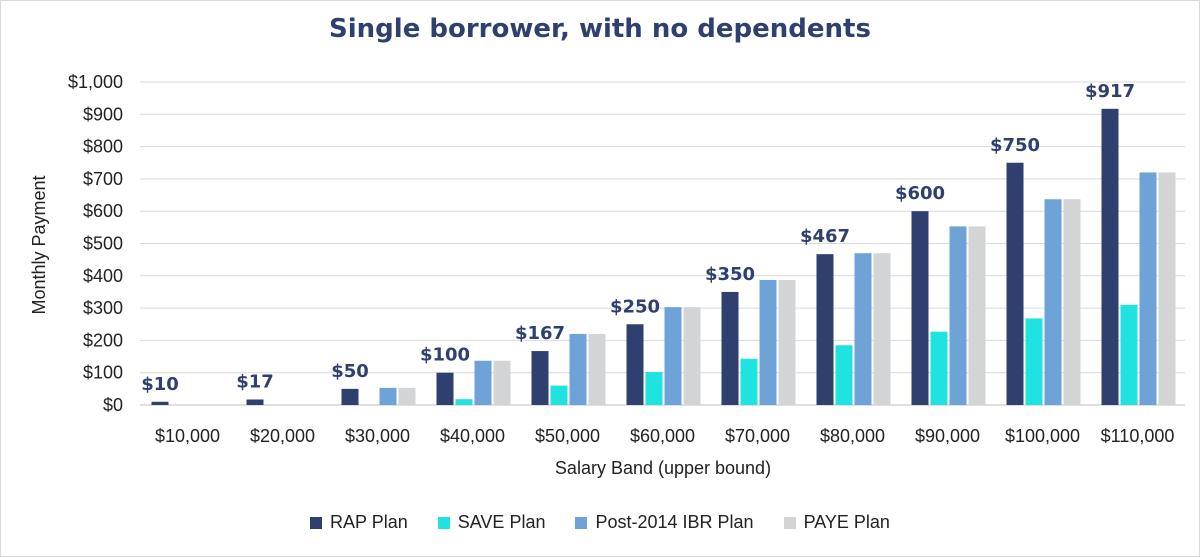 This screenshot has width=1200, height=557. Describe the element at coordinates (39, 244) in the screenshot. I see `y-axis-title: Monthly Payment` at that location.